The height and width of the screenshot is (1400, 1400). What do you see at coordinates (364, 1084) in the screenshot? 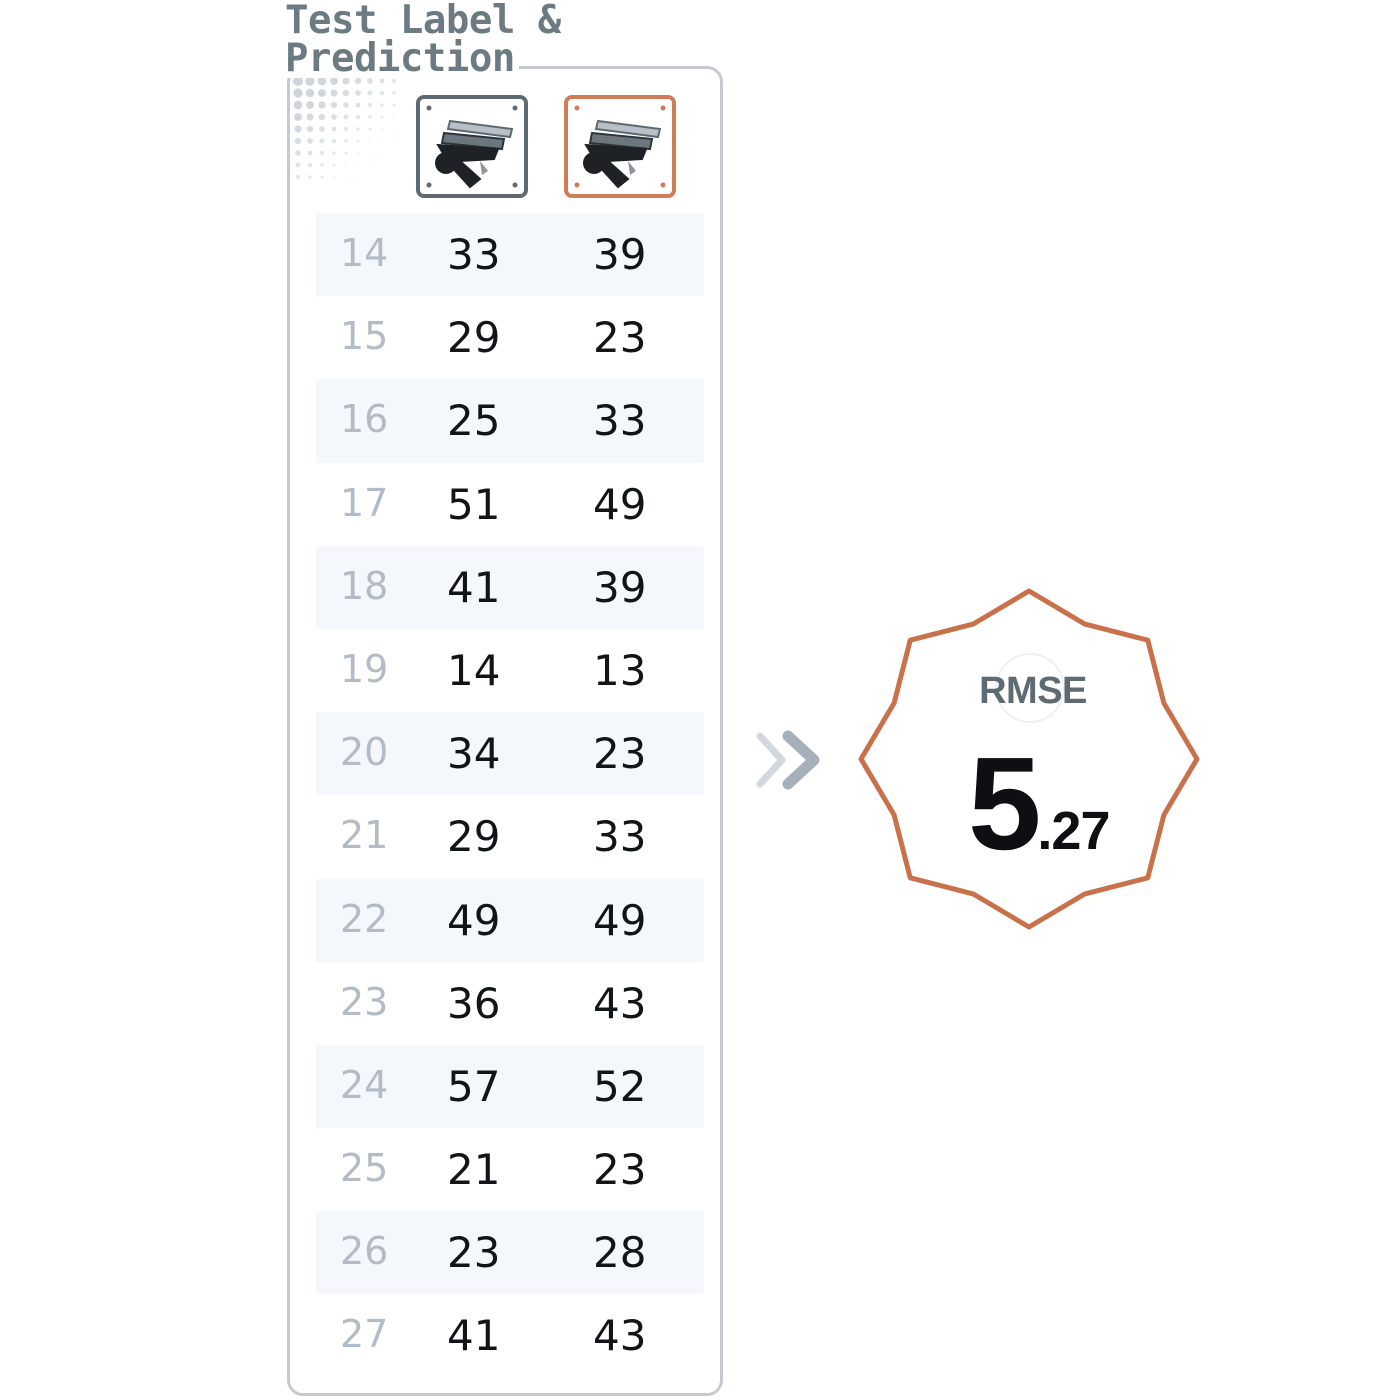
I see `row-index: 24` at bounding box center [364, 1084].